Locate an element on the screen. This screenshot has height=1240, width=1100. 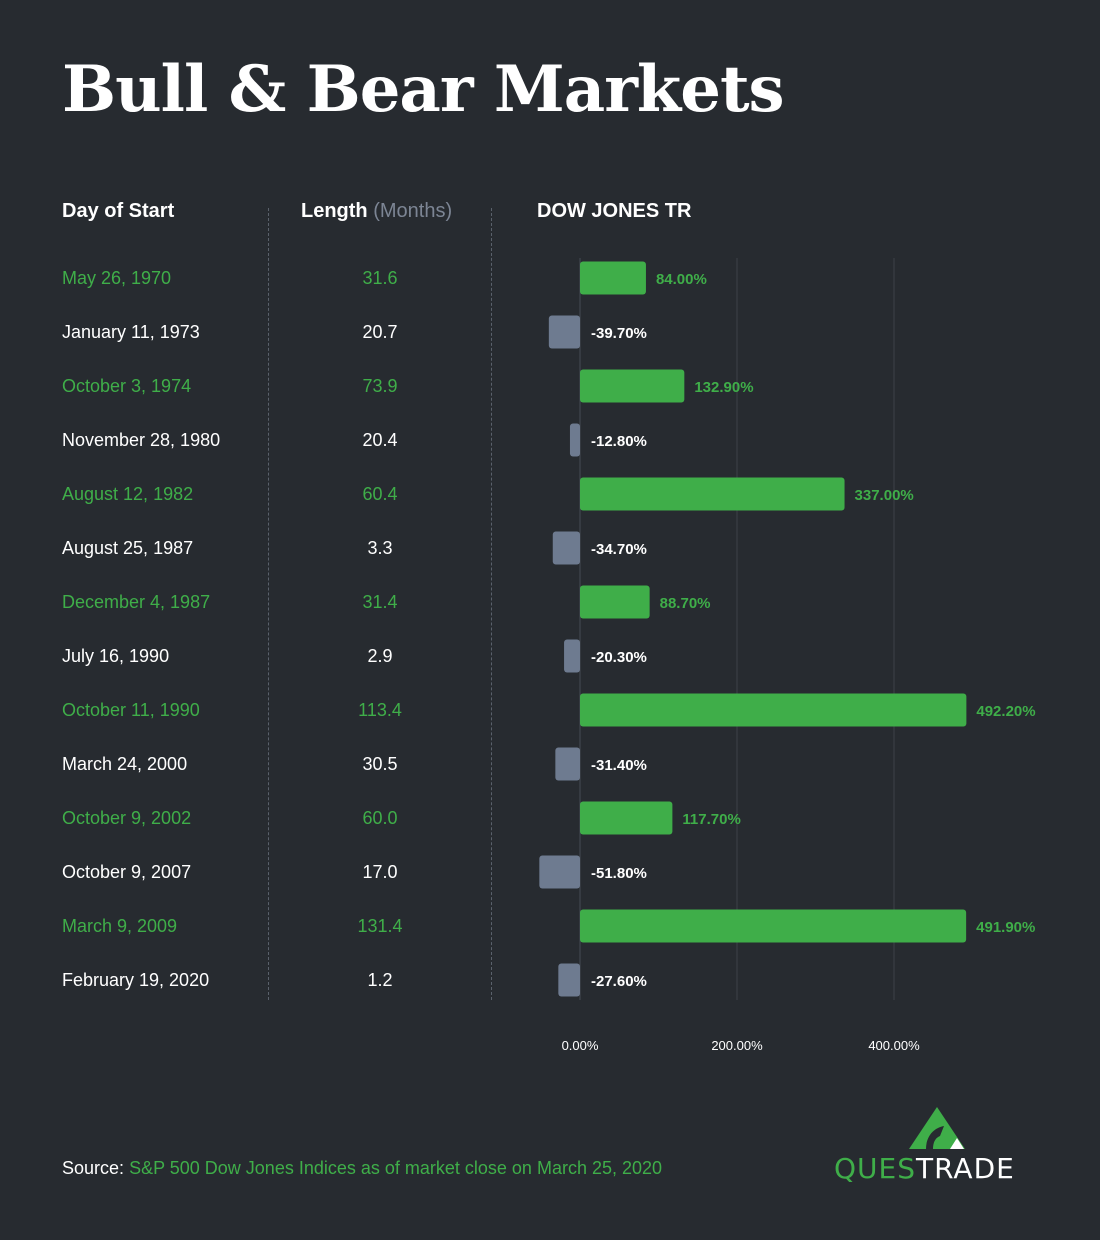
start-date: August 12, 1982 is located at coordinates (128, 494).